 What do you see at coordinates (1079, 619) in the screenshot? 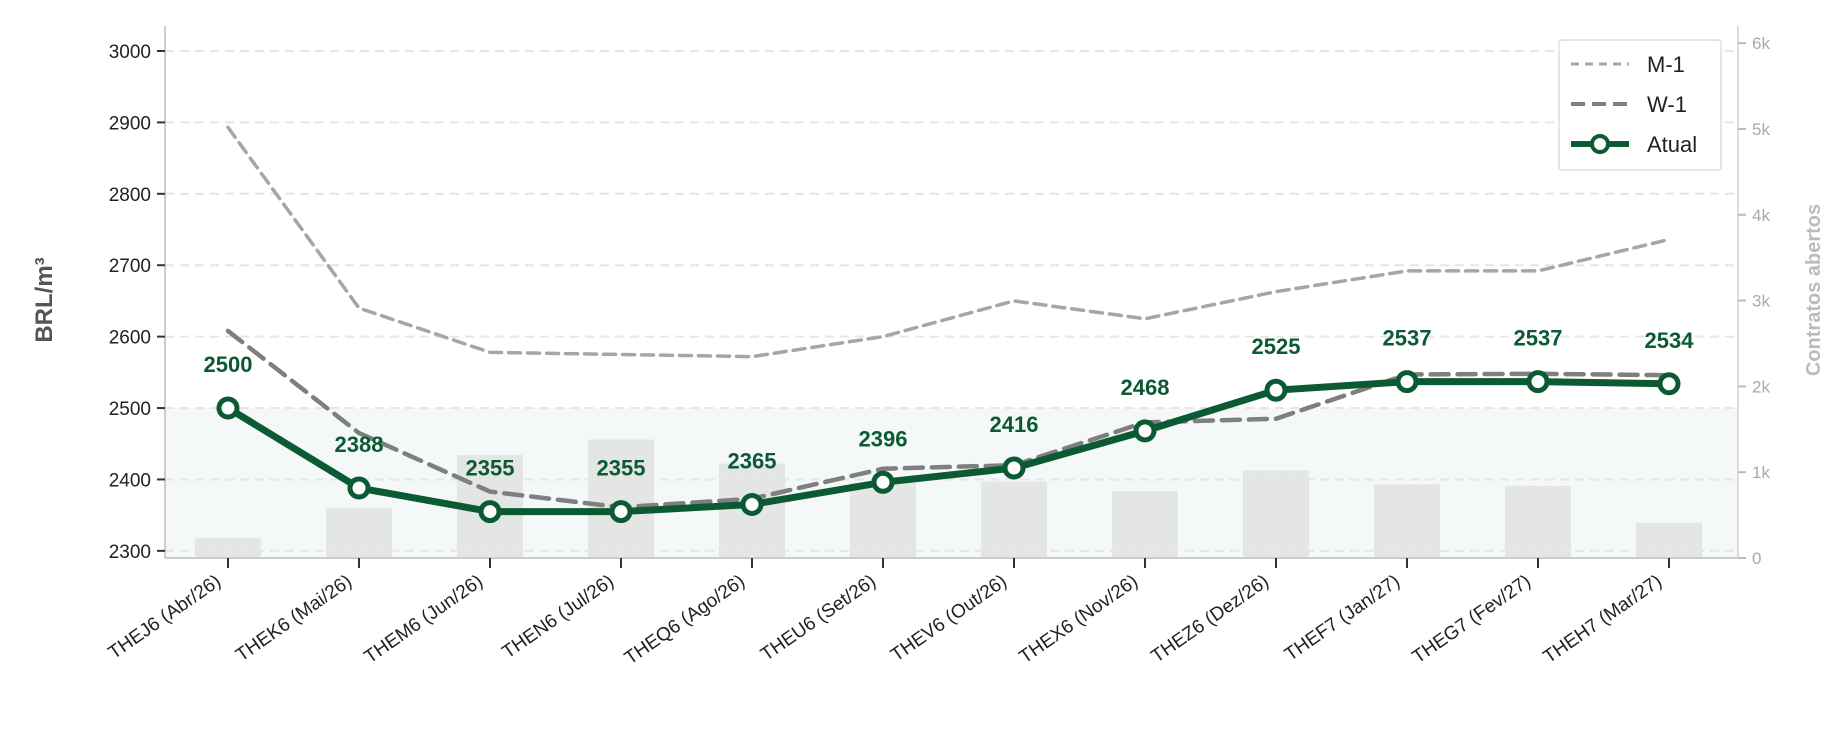
I see `x-tick-label: THEX6 (Nov/26)` at bounding box center [1079, 619].